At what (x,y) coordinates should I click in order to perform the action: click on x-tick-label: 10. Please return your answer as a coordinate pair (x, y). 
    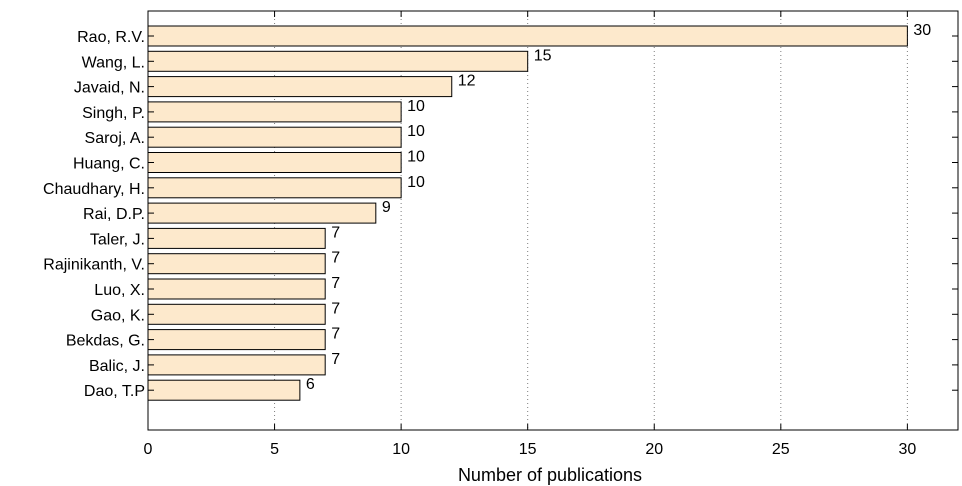
    Looking at the image, I should click on (401, 449).